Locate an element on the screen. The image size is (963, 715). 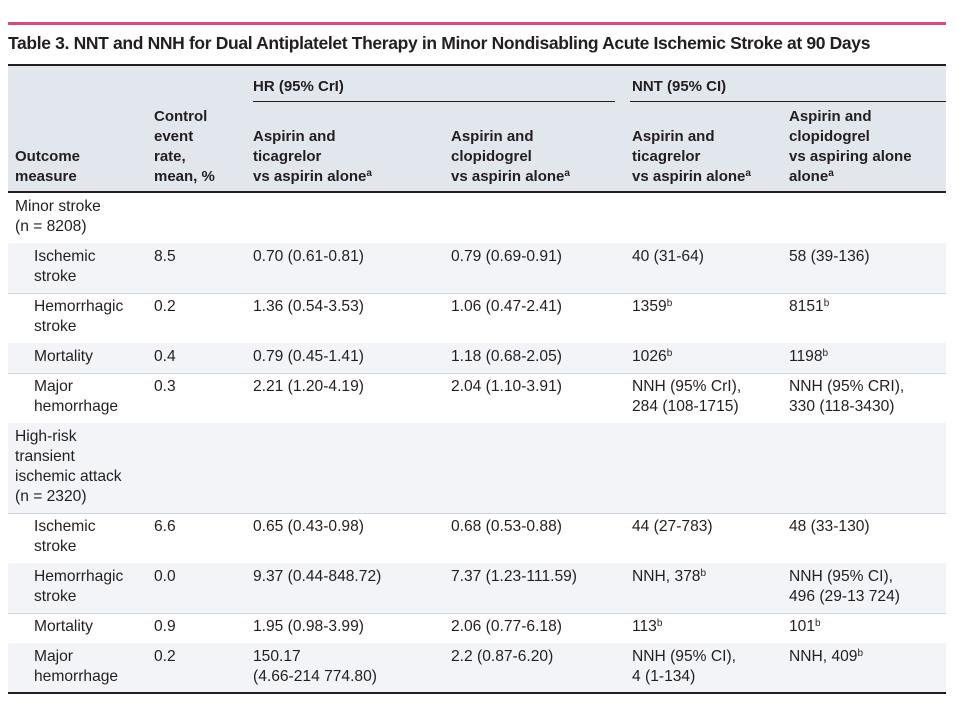
nnt-ticagrelor-cell: 1026b is located at coordinates (652, 356).